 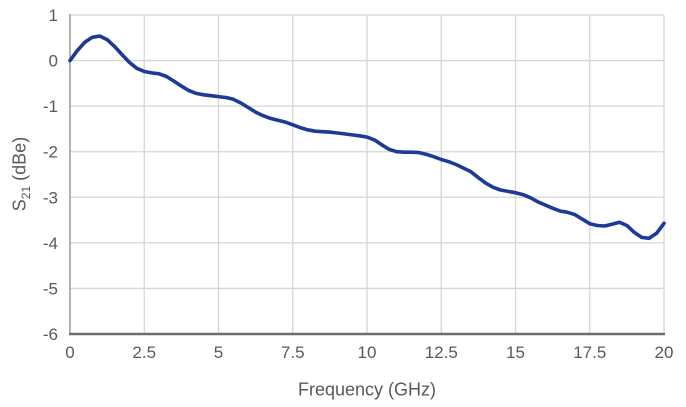 I want to click on x-tick-label: 10, so click(x=367, y=352).